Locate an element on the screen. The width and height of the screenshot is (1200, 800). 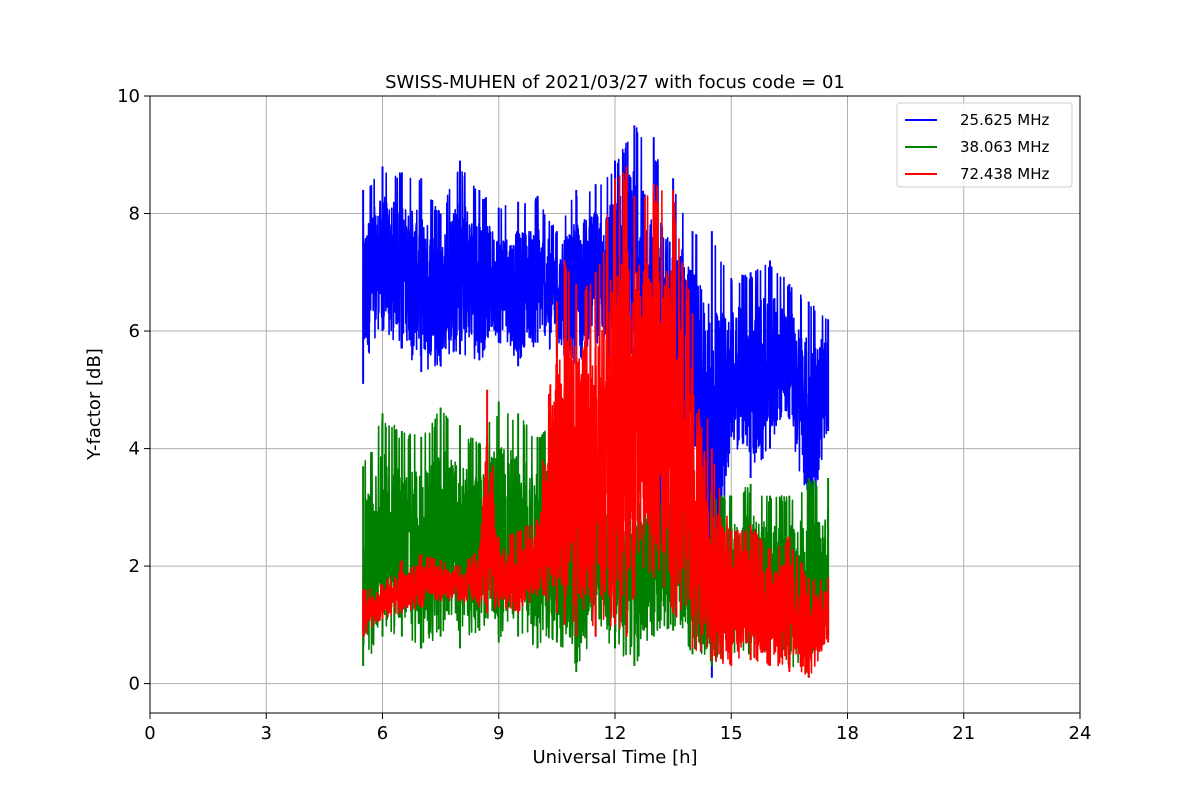
x-tick-label: 12 is located at coordinates (615, 733).